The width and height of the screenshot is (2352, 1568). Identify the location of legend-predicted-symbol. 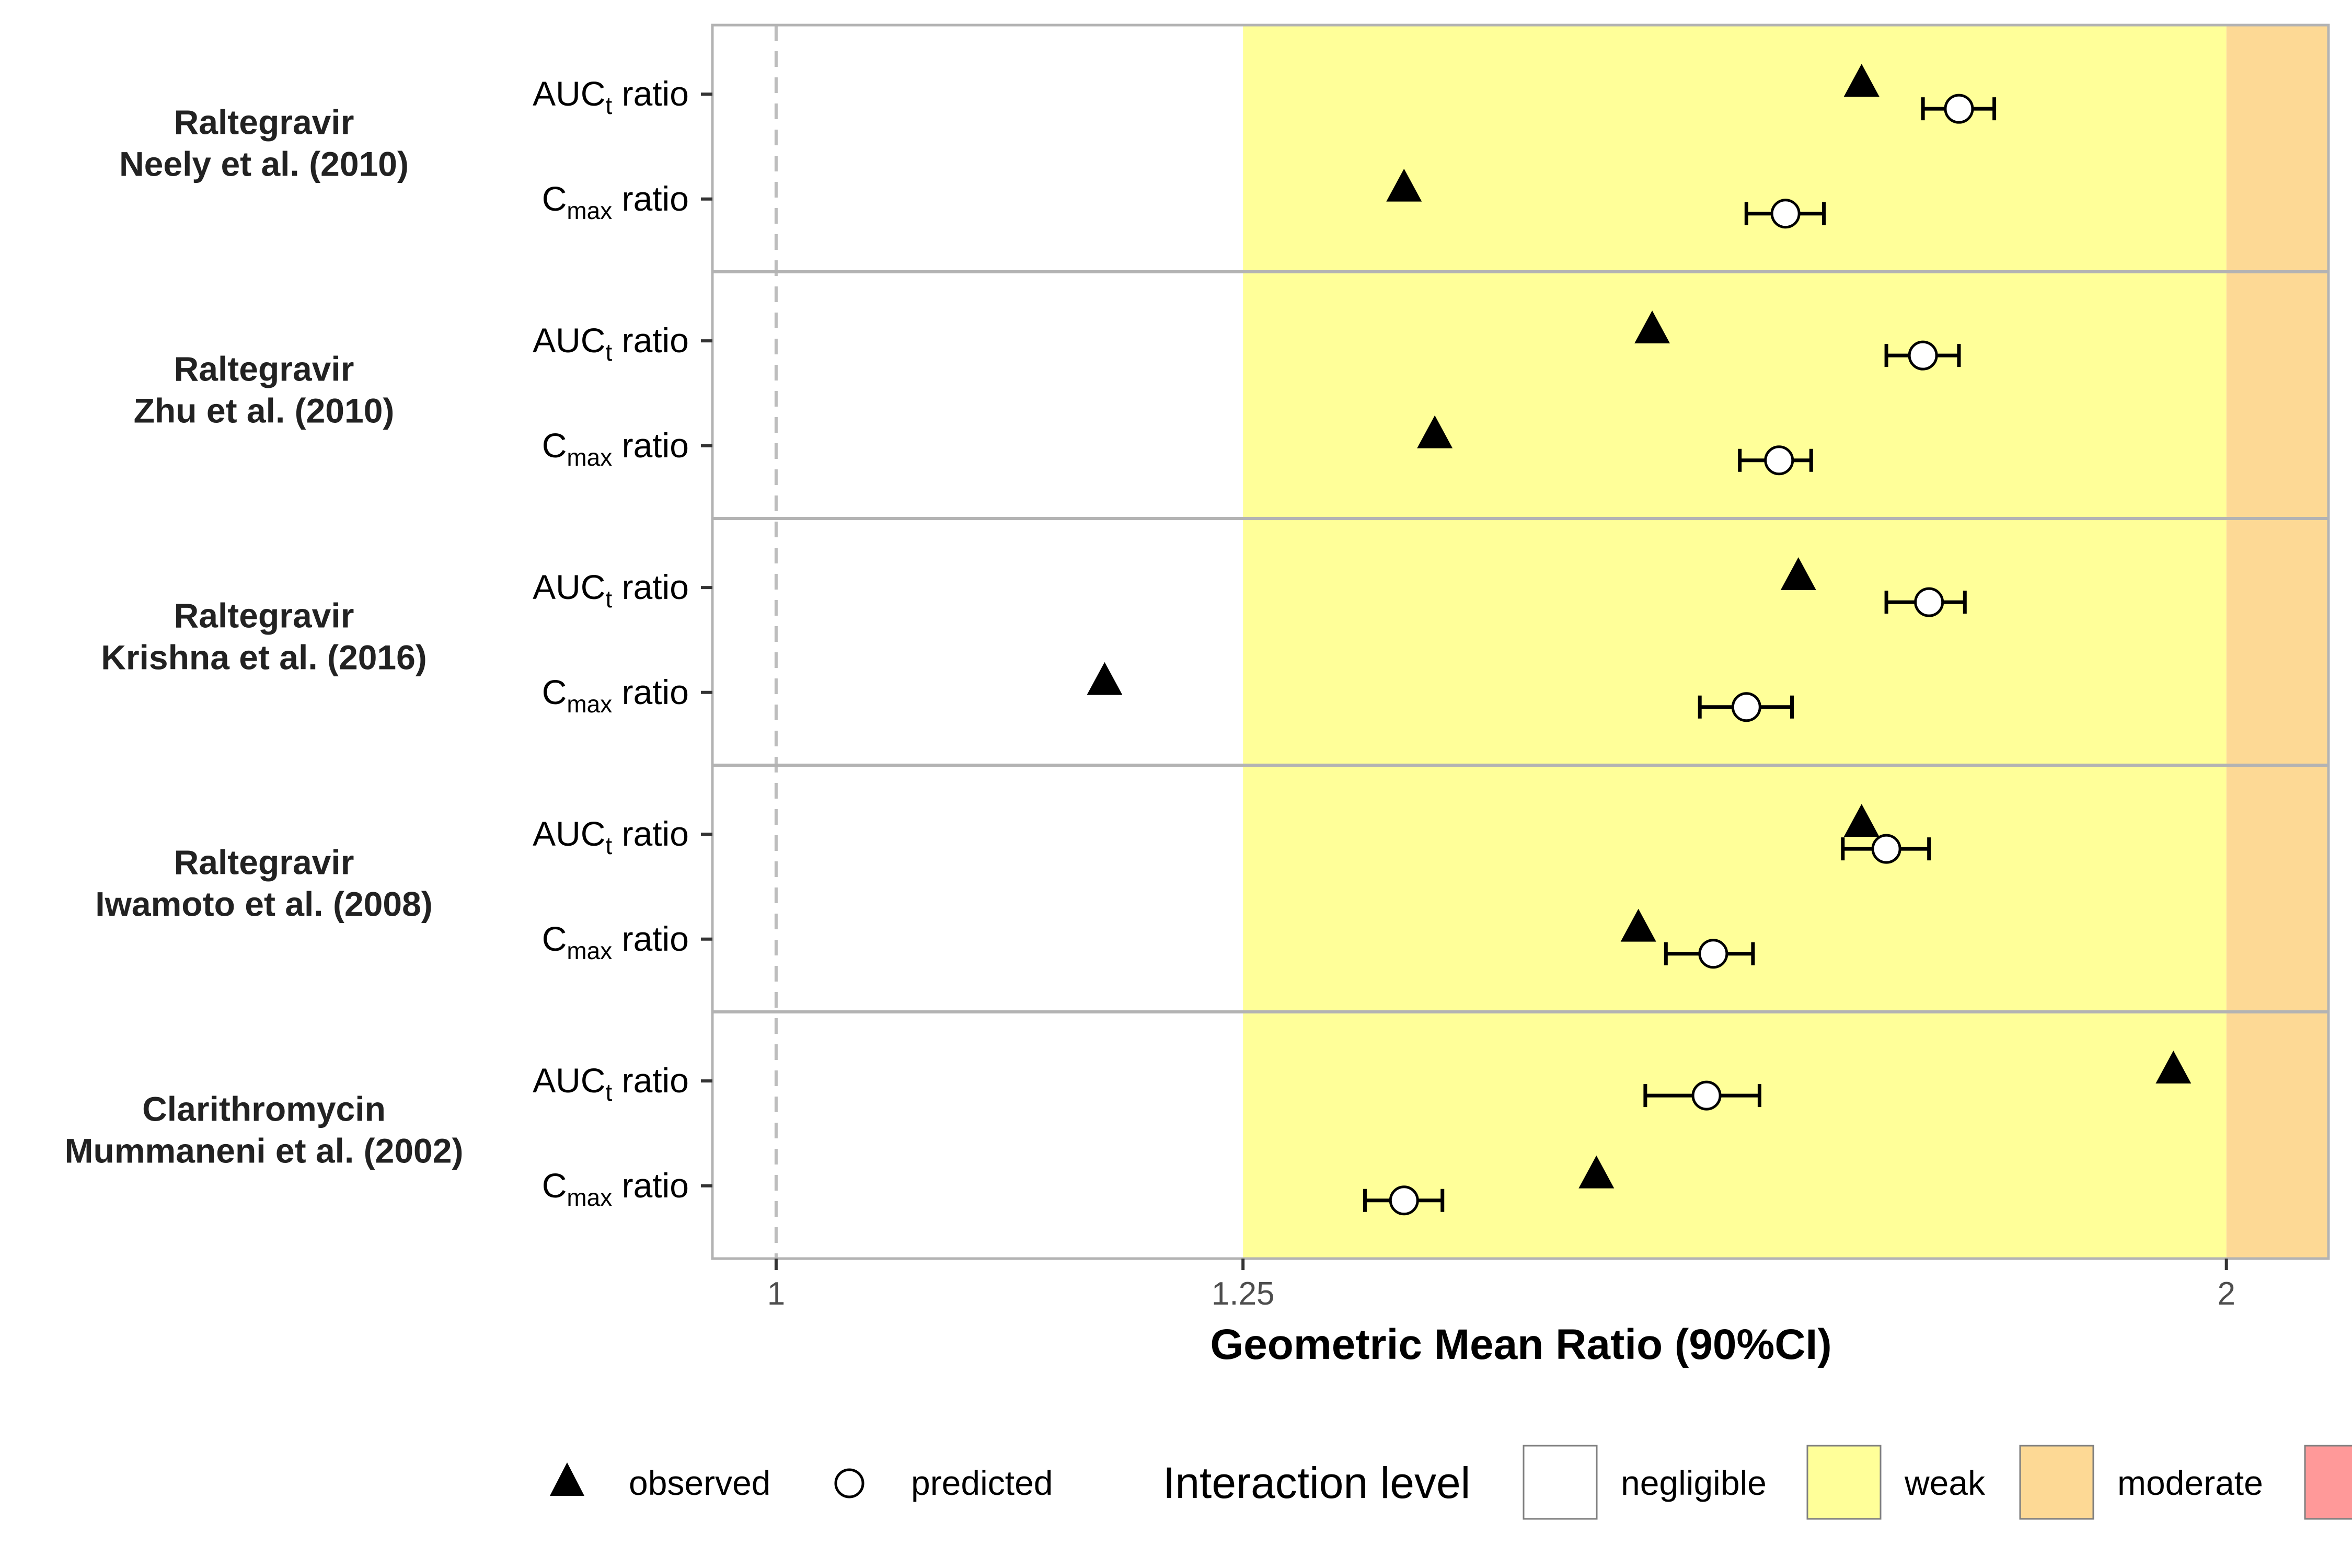
(849, 1483).